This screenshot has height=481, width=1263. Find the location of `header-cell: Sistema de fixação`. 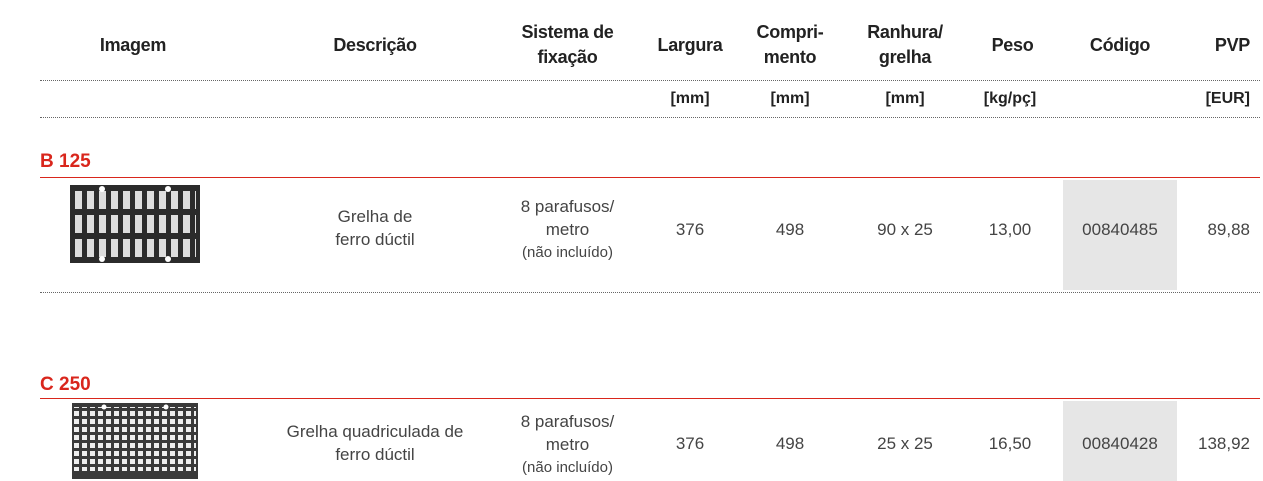

header-cell: Sistema de fixação is located at coordinates (567, 45).